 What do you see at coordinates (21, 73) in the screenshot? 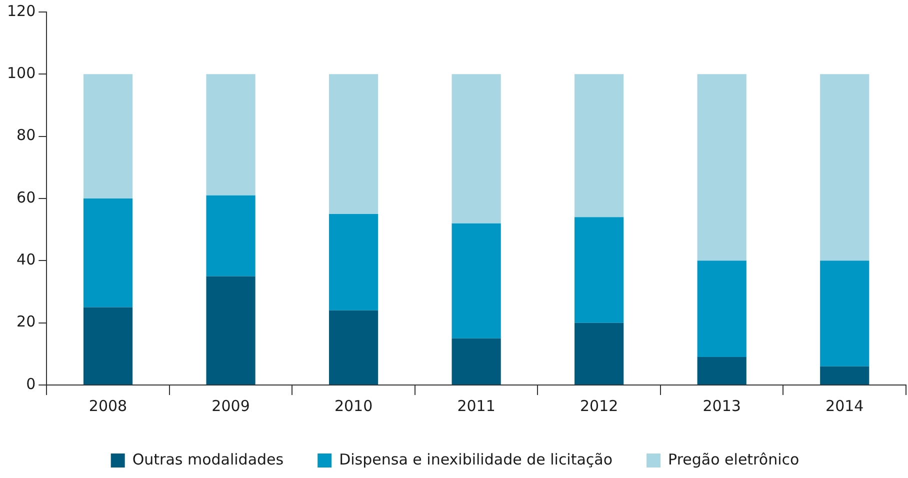
I see `y-tick-label: 100` at bounding box center [21, 73].